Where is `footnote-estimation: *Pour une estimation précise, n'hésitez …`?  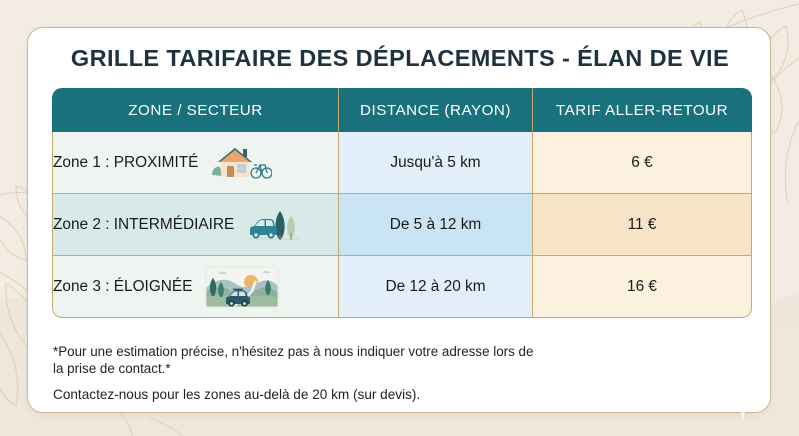
footnote-estimation: *Pour une estimation précise, n'hésitez … is located at coordinates (293, 360).